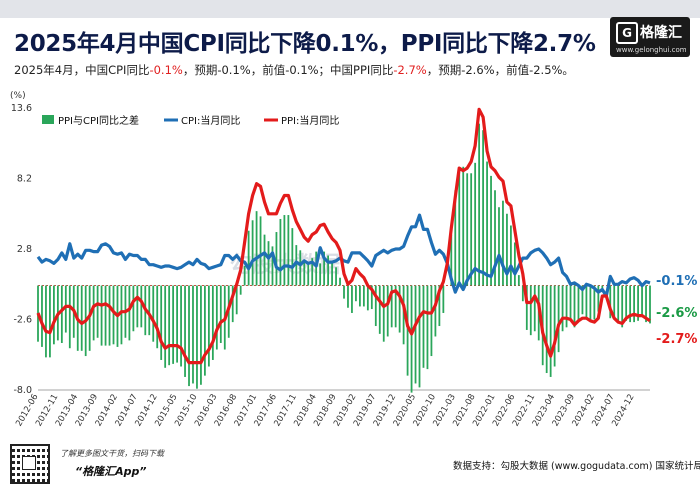  I want to click on legend-label-diff: PPI与CPI同比之差, so click(98, 120).